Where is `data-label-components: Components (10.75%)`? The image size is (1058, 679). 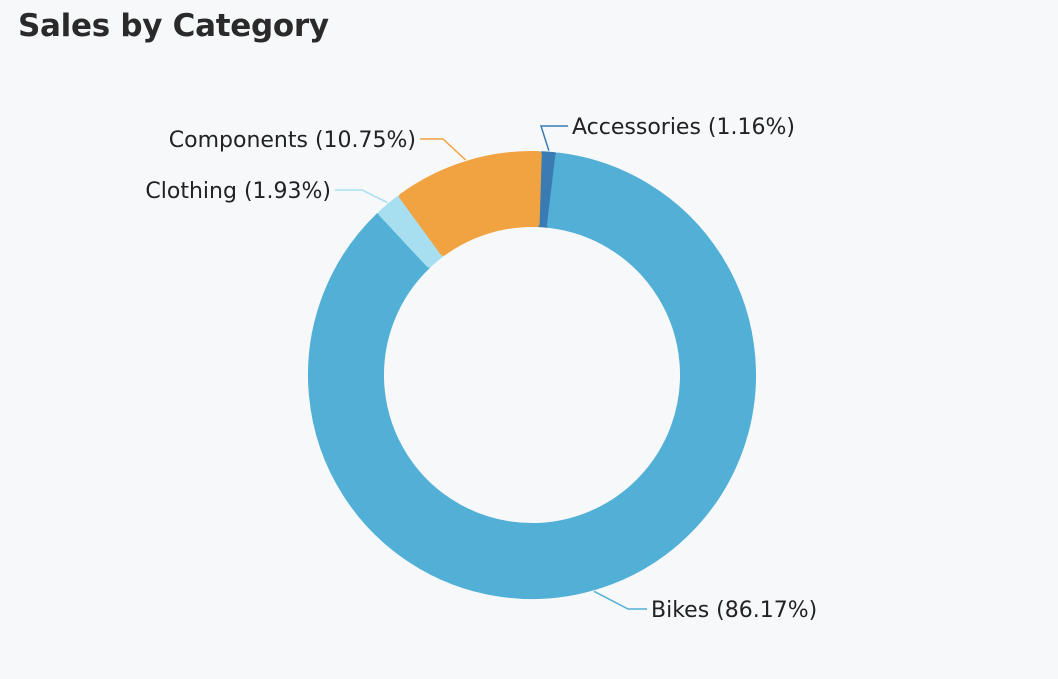 data-label-components: Components (10.75%) is located at coordinates (292, 140).